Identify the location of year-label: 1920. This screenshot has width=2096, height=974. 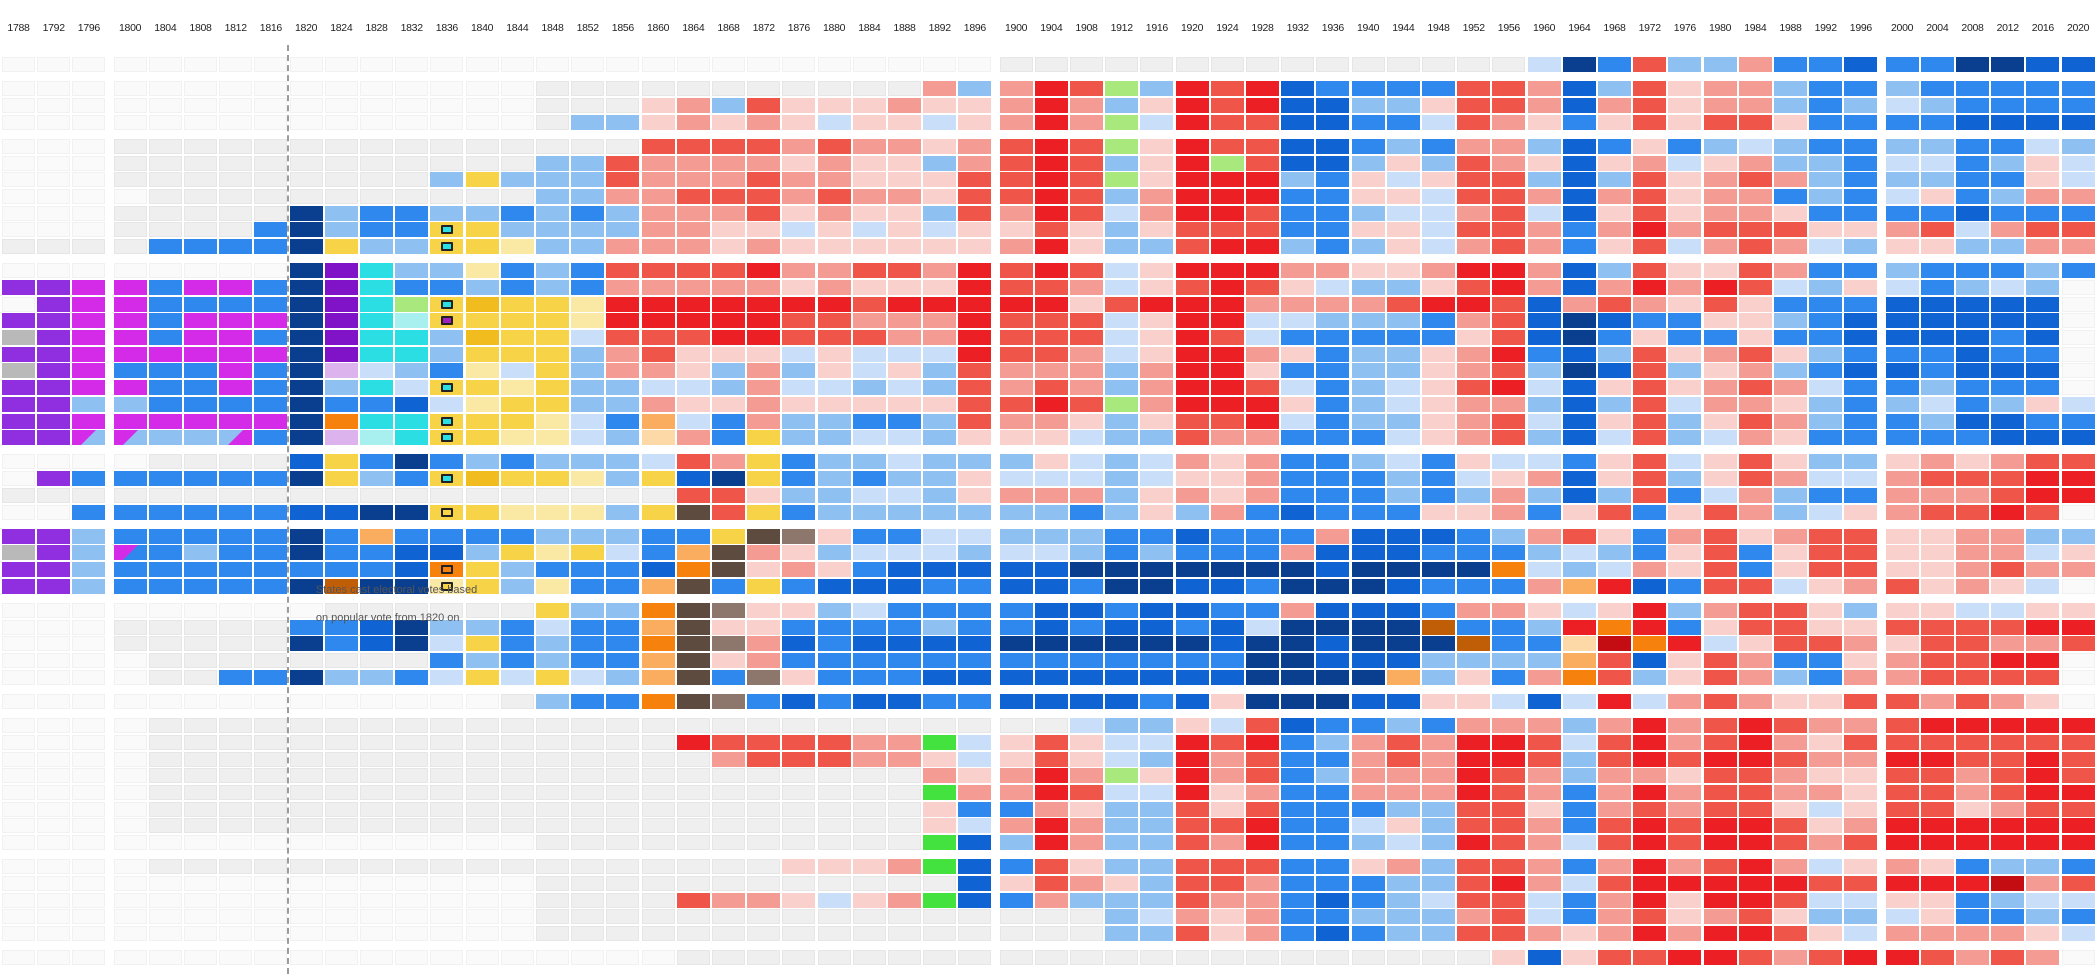
(1192, 28).